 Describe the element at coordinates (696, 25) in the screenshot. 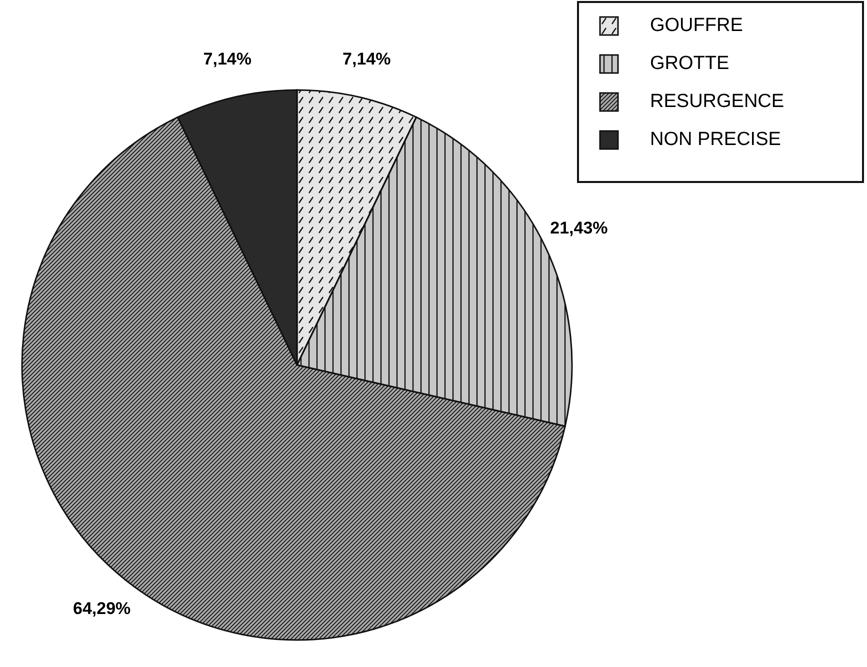

I see `legend-label: GOUFFRE` at that location.